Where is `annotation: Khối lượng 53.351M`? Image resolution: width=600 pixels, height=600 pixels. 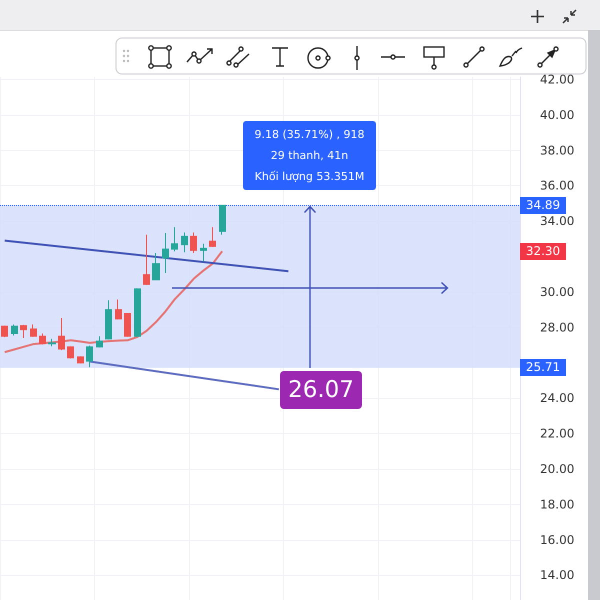 annotation: Khối lượng 53.351M is located at coordinates (310, 177).